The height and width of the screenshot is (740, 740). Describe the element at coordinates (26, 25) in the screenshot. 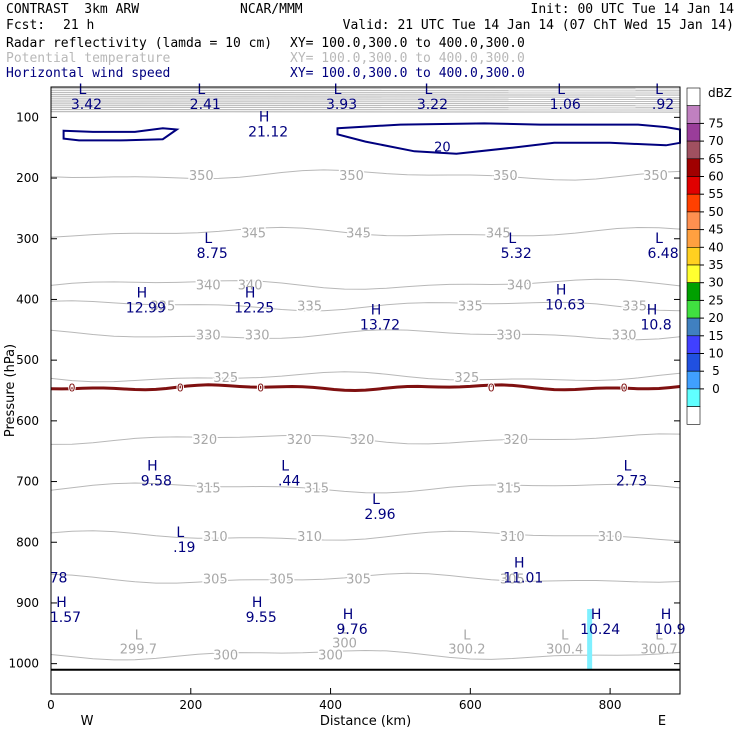

I see `fcst-label: Fcst:` at that location.